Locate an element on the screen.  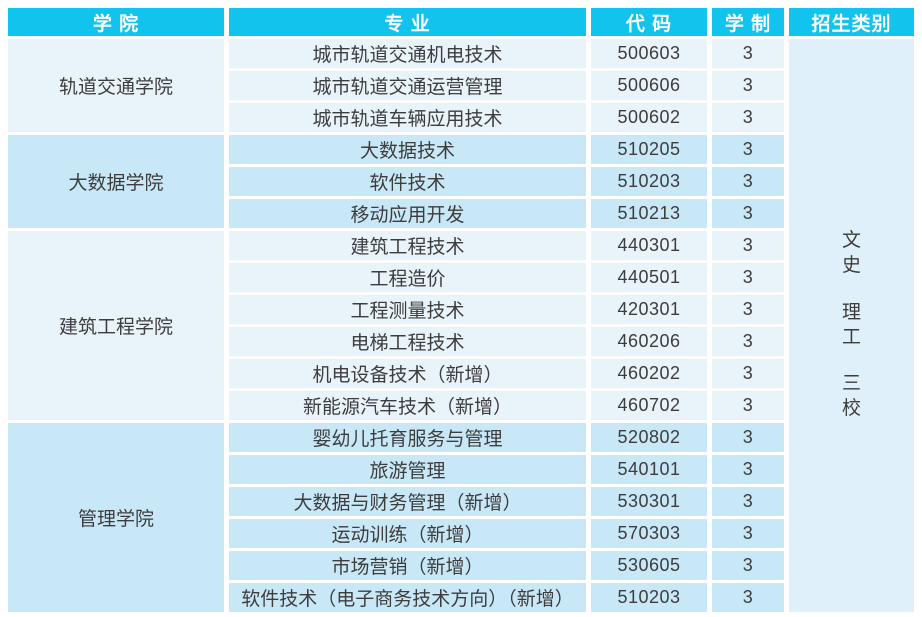
major-cell: 电梯工程技术 is located at coordinates (407, 341).